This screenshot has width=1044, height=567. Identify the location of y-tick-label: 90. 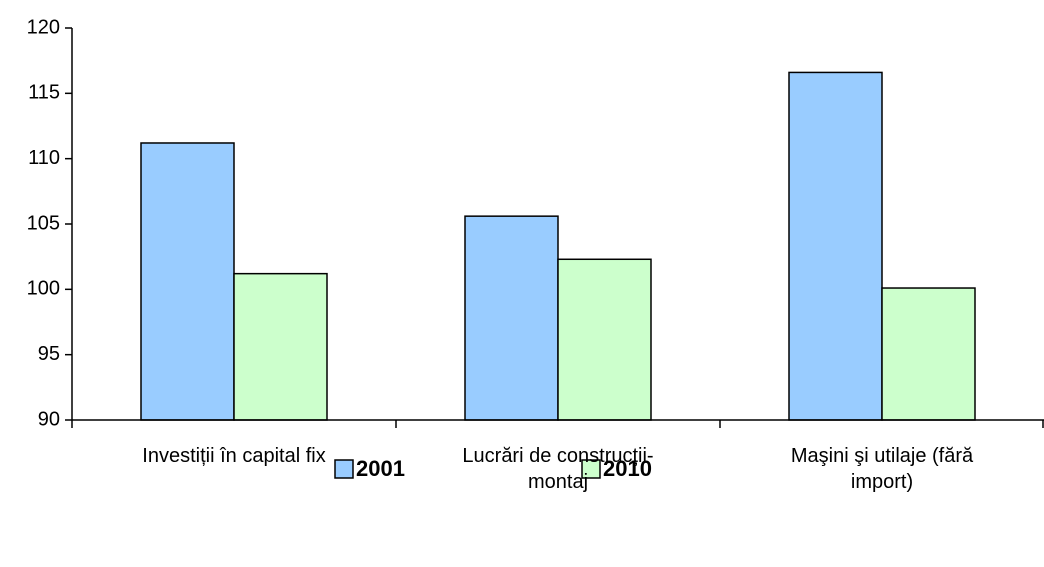
(49, 419).